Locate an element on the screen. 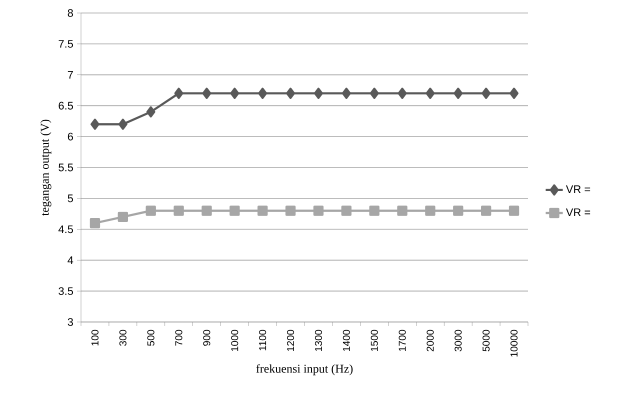 The height and width of the screenshot is (414, 635). x-tick-label: 700 is located at coordinates (178, 338).